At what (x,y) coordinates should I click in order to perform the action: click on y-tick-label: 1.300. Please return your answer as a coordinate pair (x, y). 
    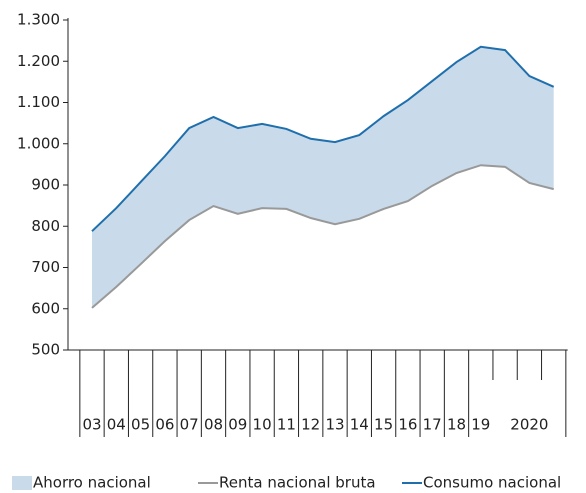
    Looking at the image, I should click on (38, 20).